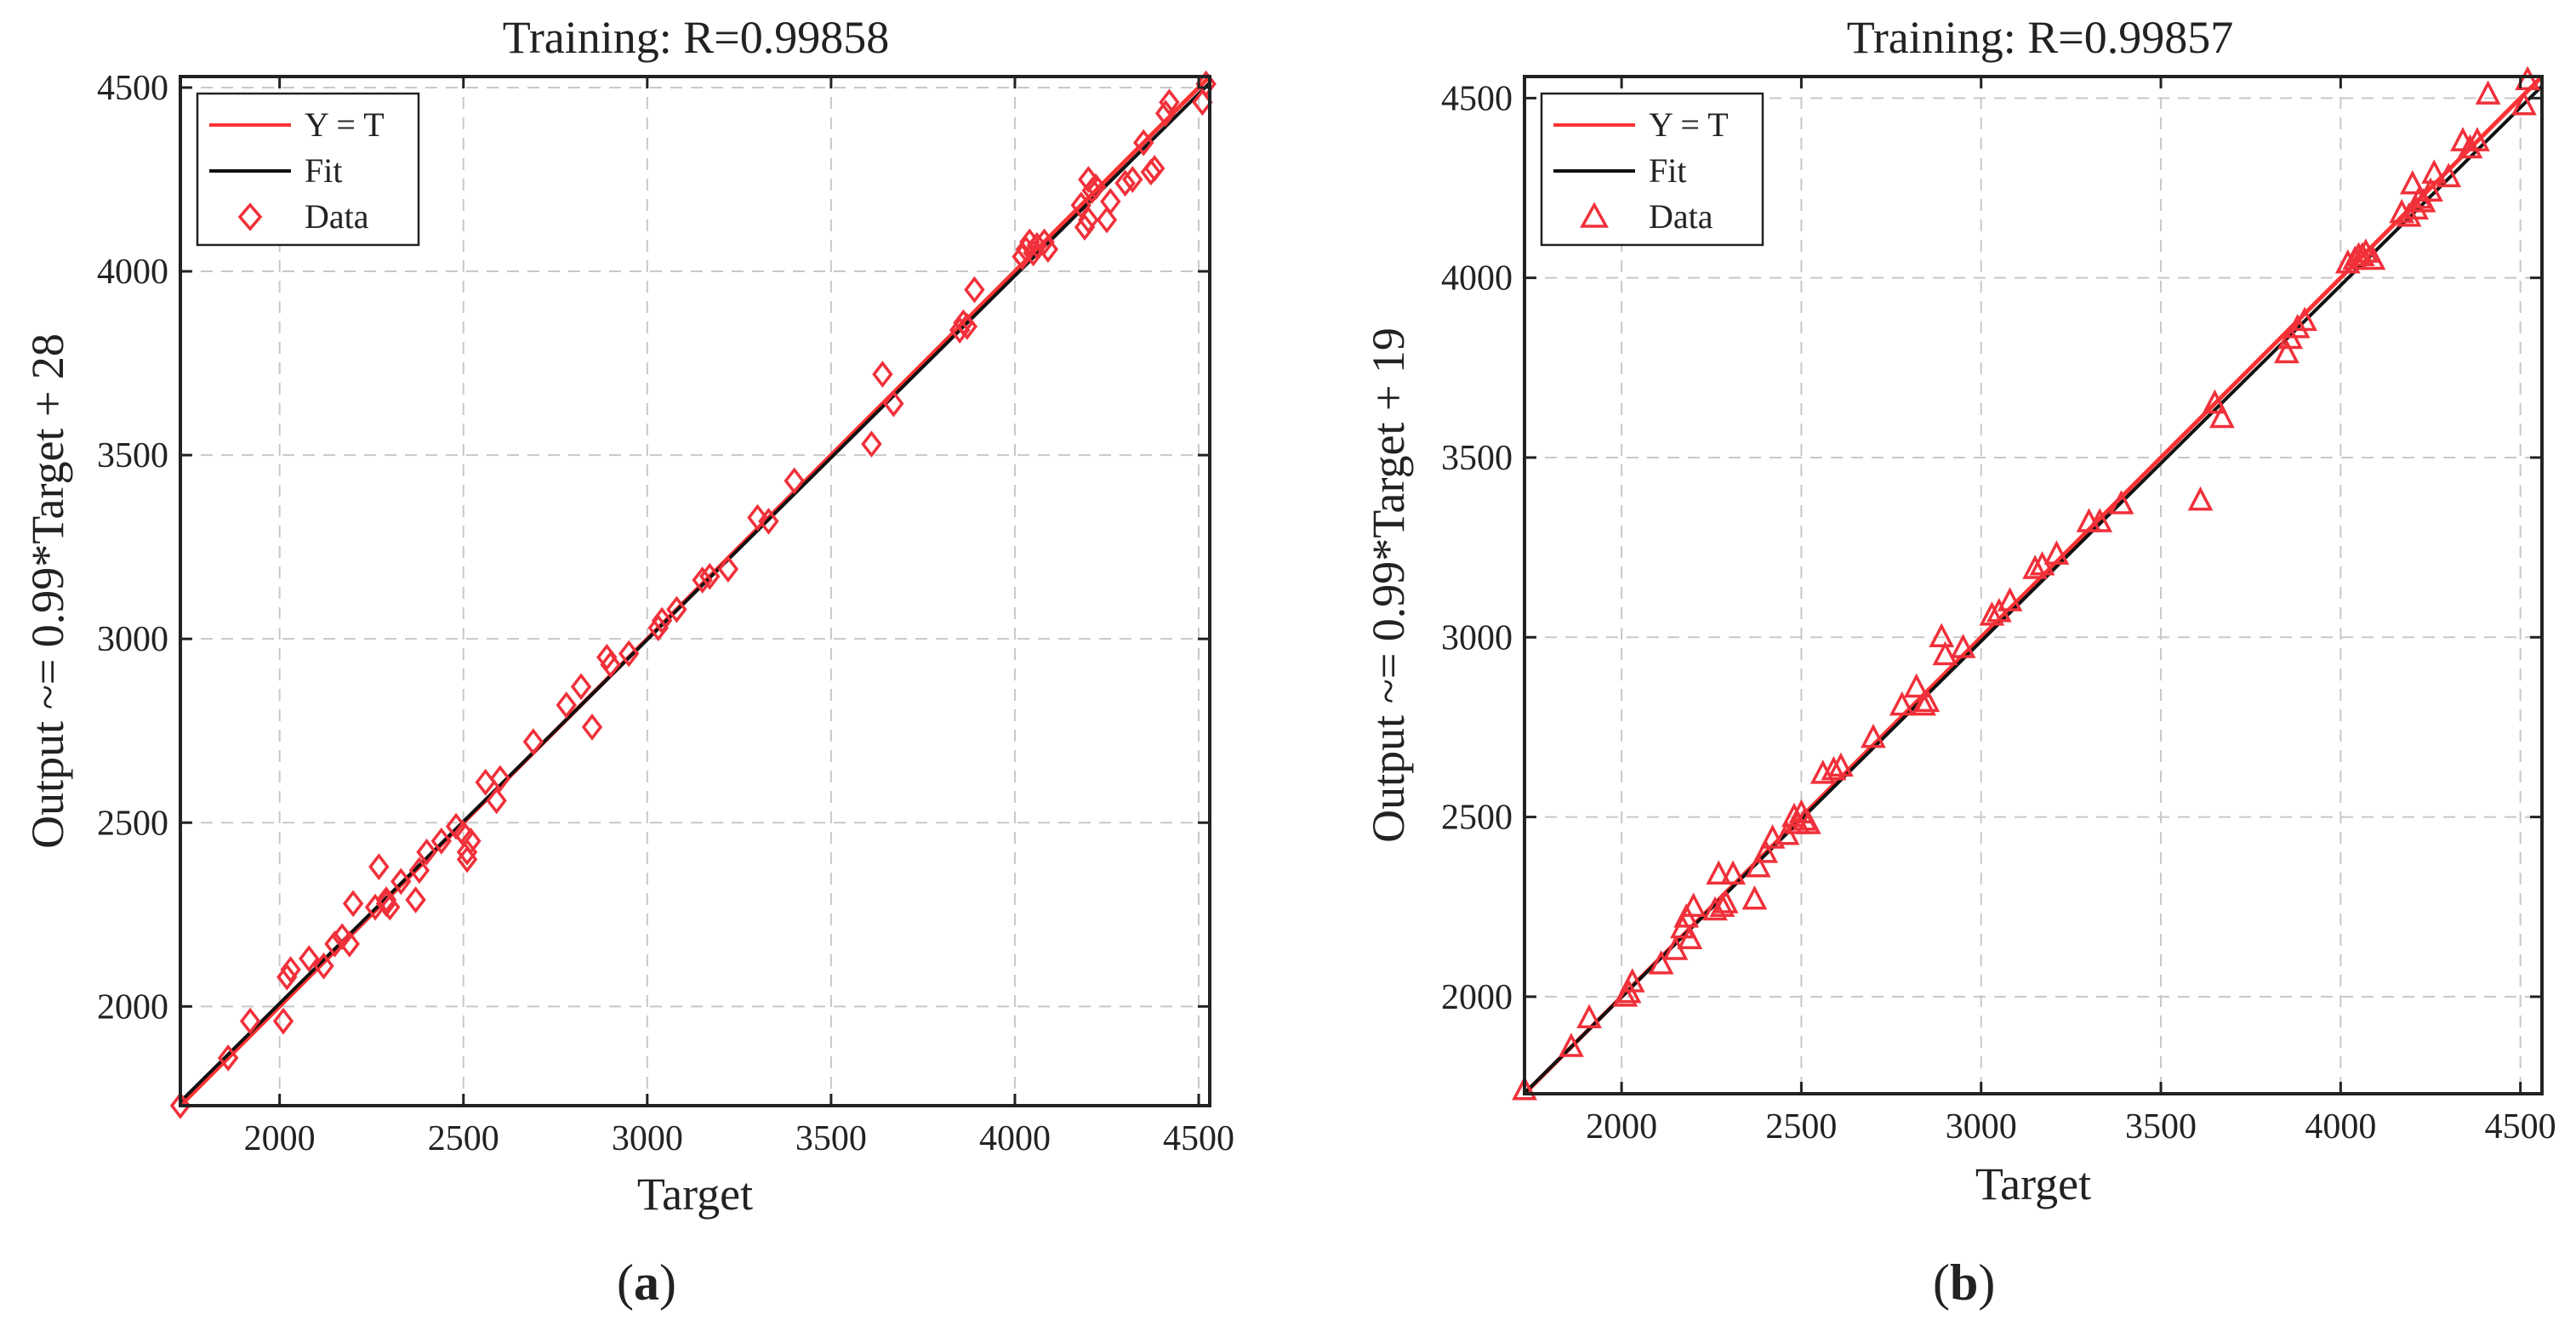 The image size is (2576, 1337). Describe the element at coordinates (132, 273) in the screenshot. I see `y-tick-label-a: 4000` at that location.